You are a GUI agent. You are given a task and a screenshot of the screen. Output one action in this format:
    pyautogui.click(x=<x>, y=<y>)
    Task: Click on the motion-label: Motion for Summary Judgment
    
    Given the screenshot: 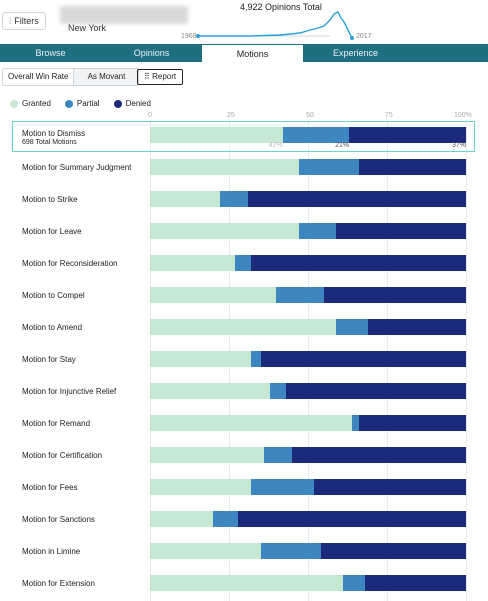 What is the action you would take?
    pyautogui.click(x=77, y=167)
    